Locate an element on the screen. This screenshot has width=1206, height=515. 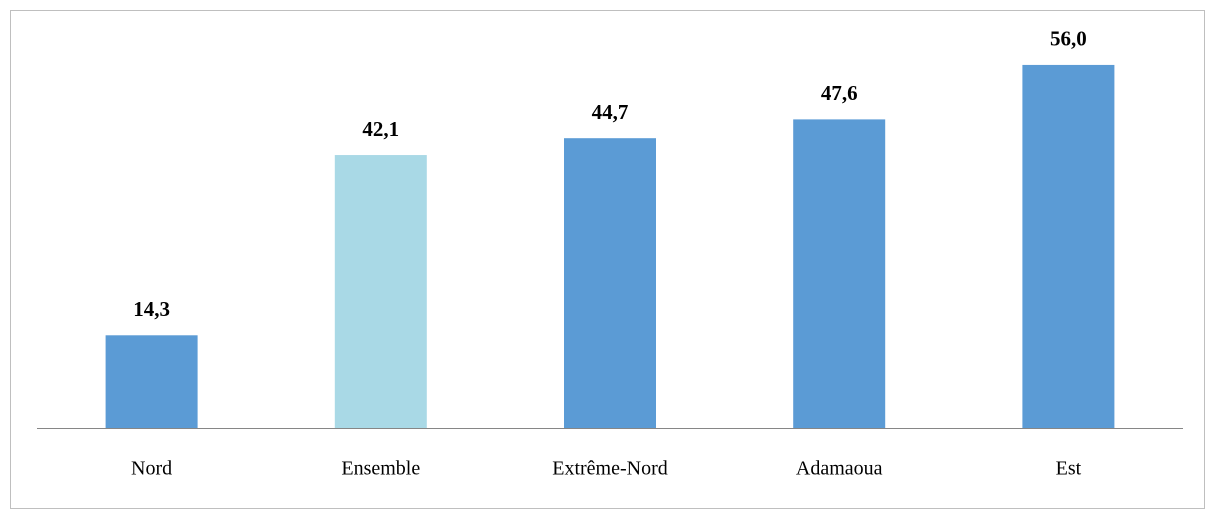
x-tick-label: Adamaoua is located at coordinates (839, 469).